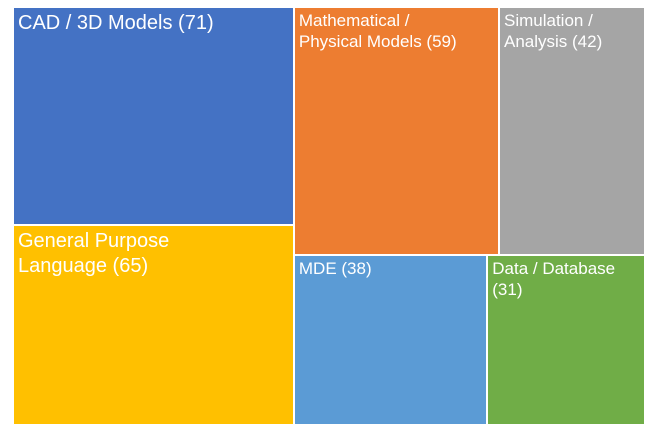 The height and width of the screenshot is (427, 647). Describe the element at coordinates (377, 31) in the screenshot. I see `tile-label: Mathematical / Physical Models (59)` at that location.